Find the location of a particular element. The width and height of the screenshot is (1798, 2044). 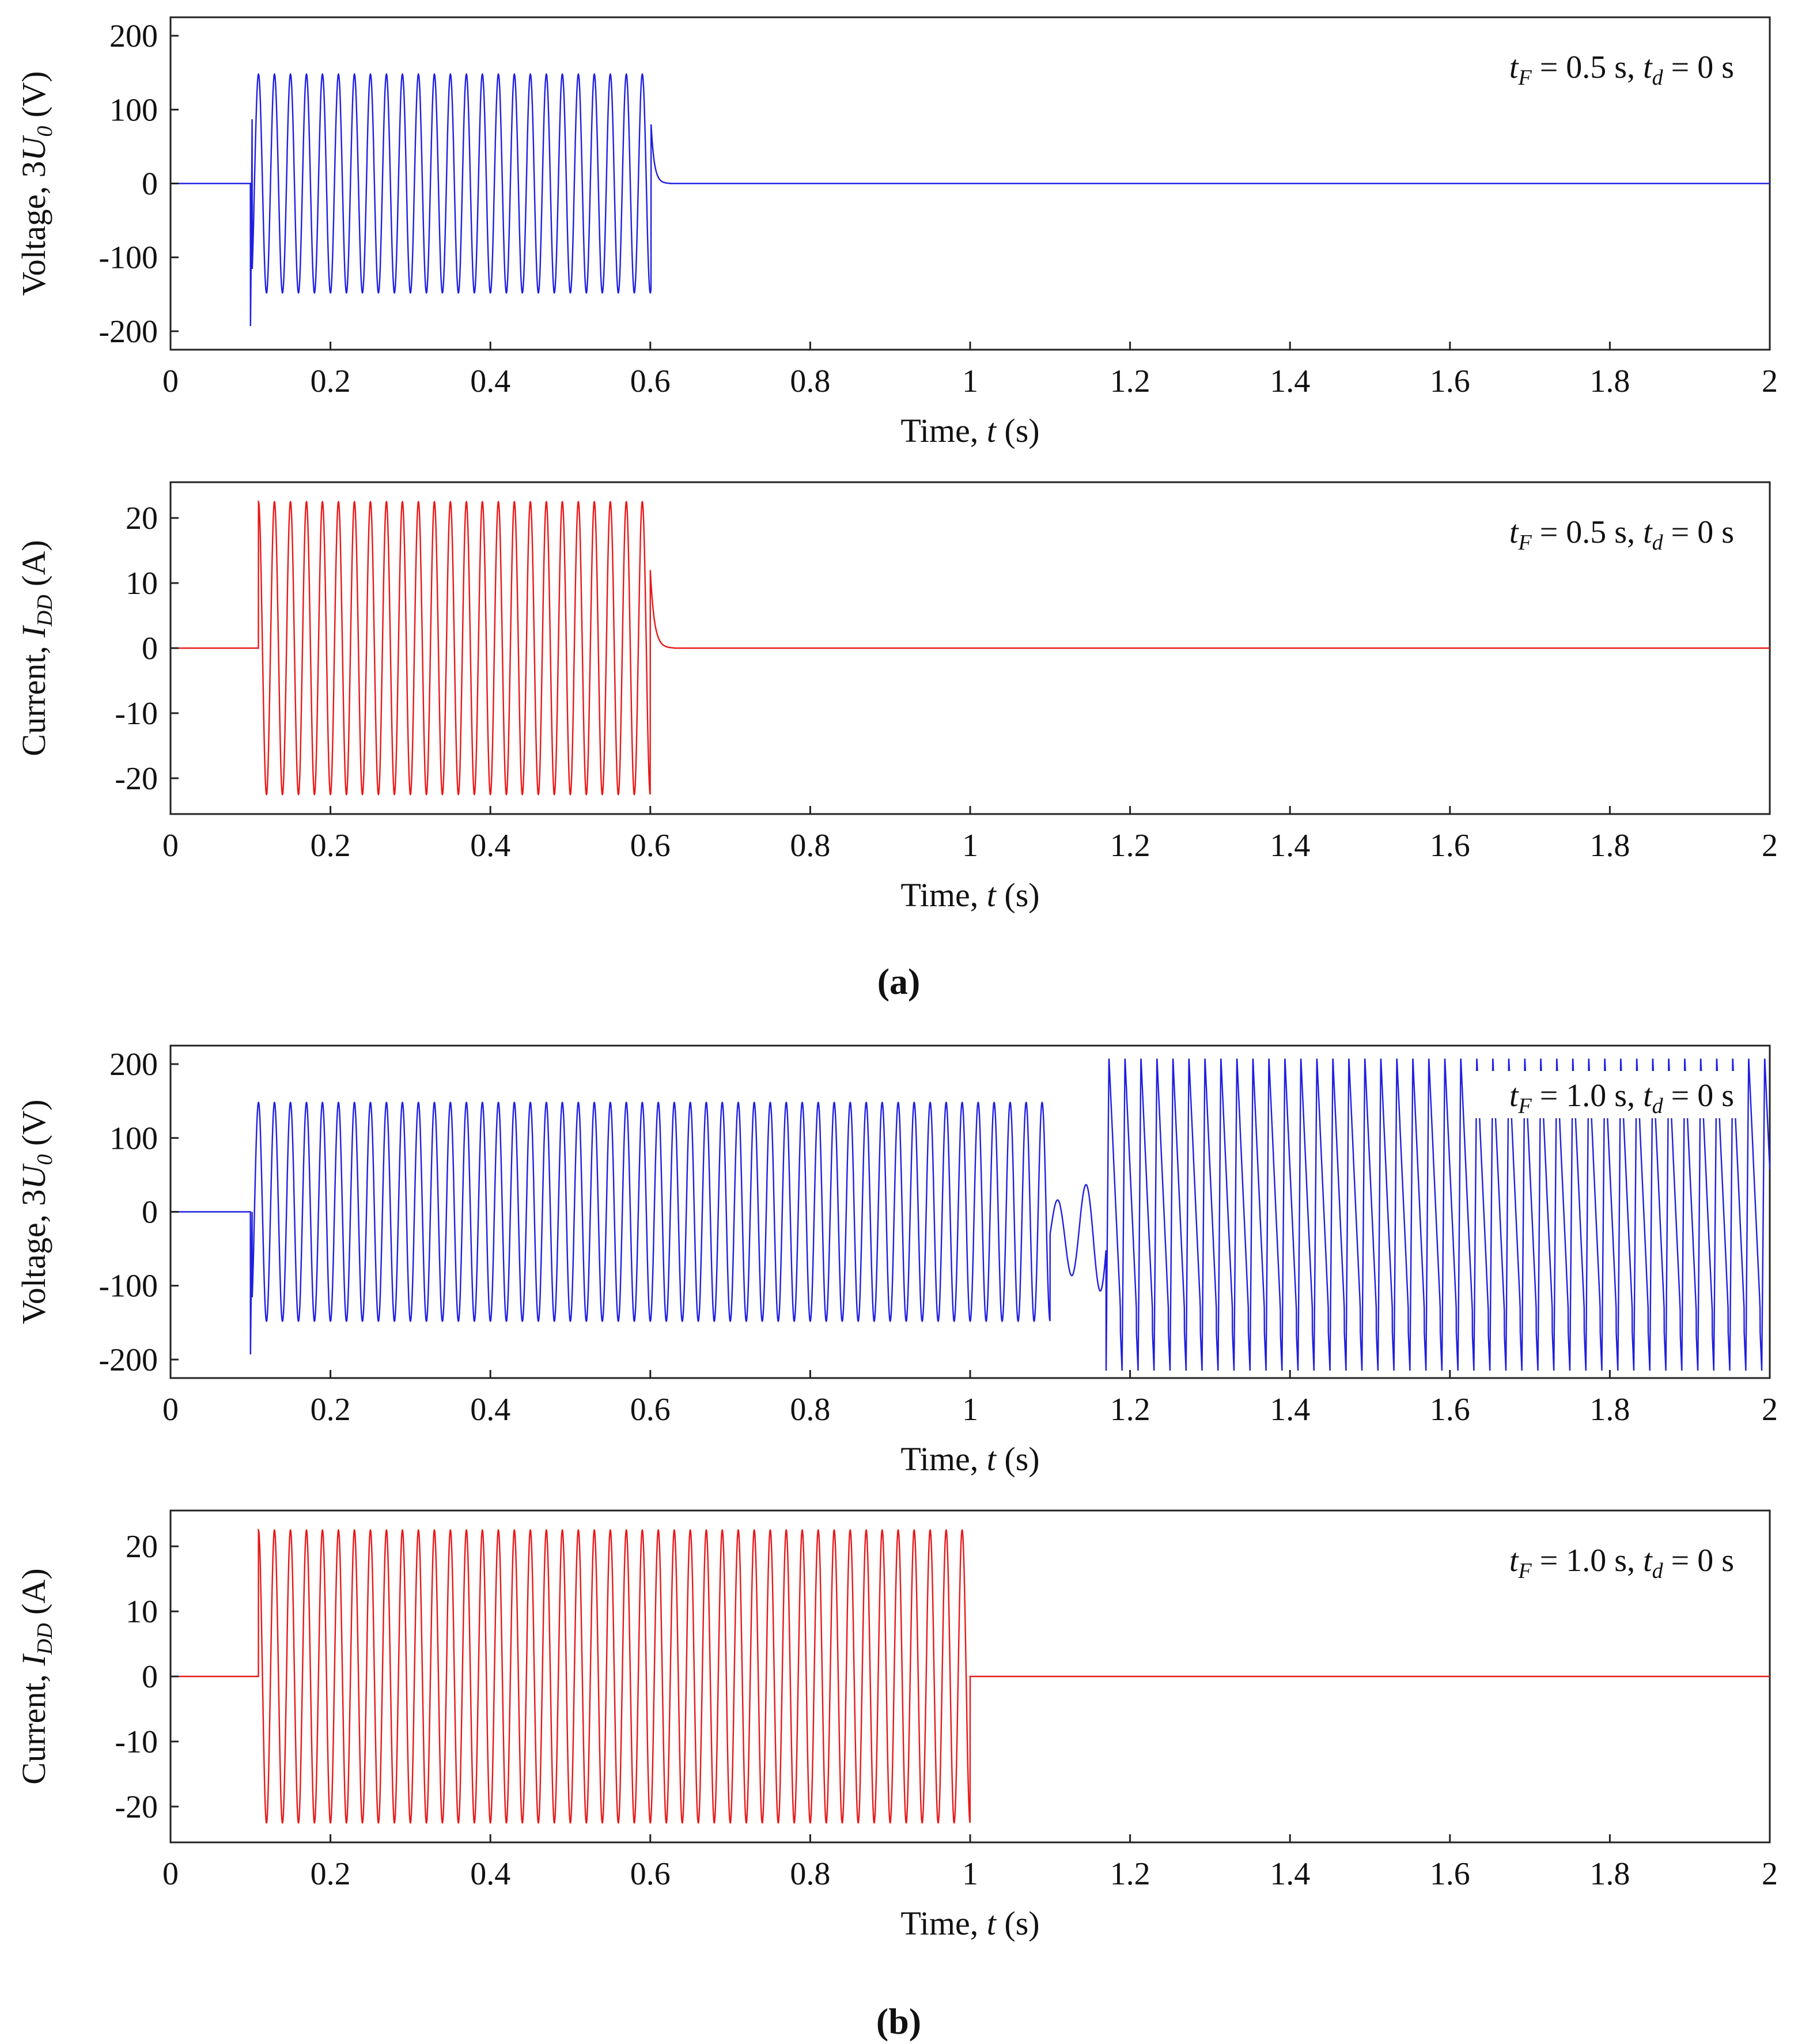

x-tick-label: 1.6 is located at coordinates (1450, 1874).